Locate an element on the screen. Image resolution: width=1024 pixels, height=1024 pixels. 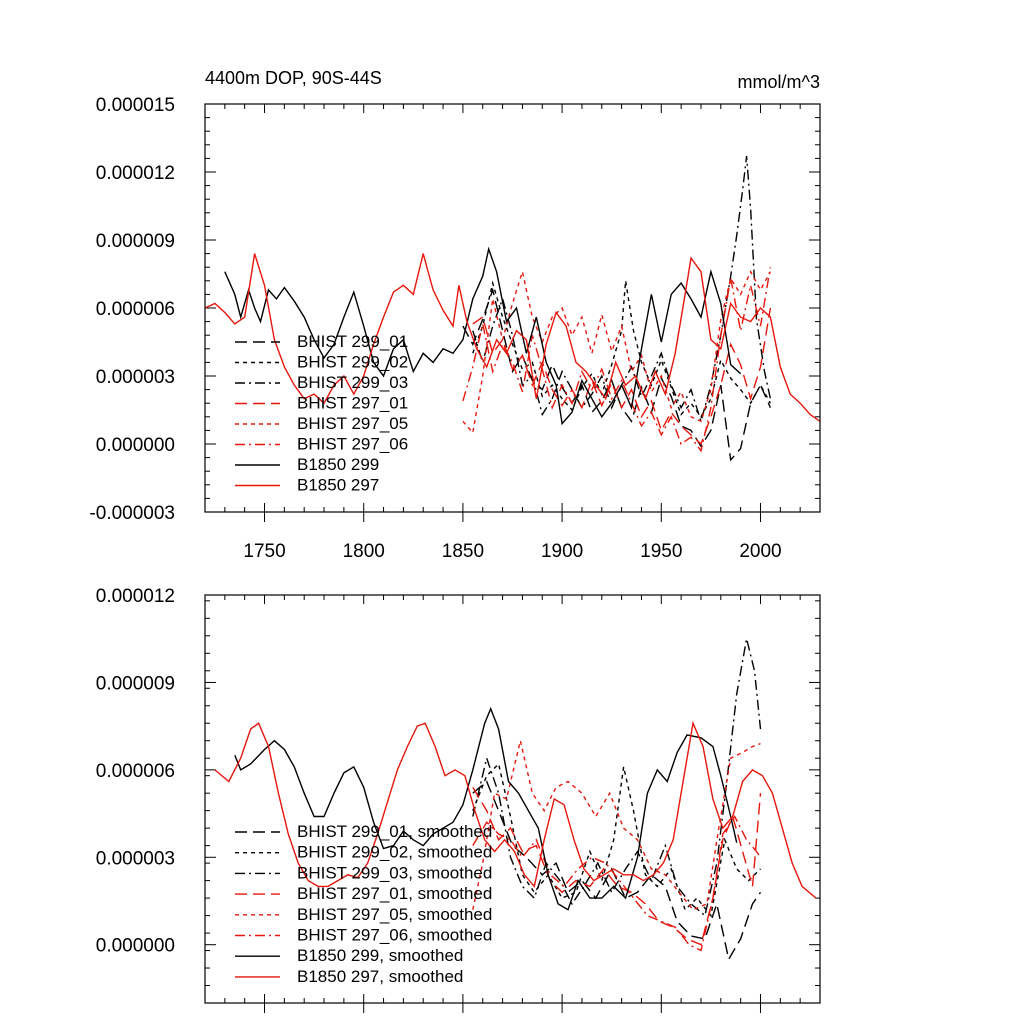
bottom-legend-label: BHIST 299_01, smoothed is located at coordinates (394, 831).